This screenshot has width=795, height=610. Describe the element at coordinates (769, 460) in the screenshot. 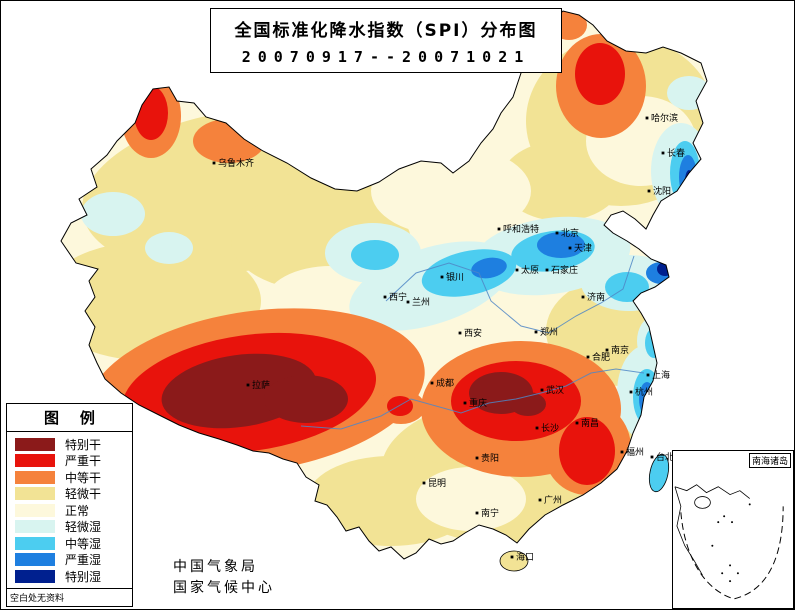

I see `inset-label: 南海诸岛` at that location.